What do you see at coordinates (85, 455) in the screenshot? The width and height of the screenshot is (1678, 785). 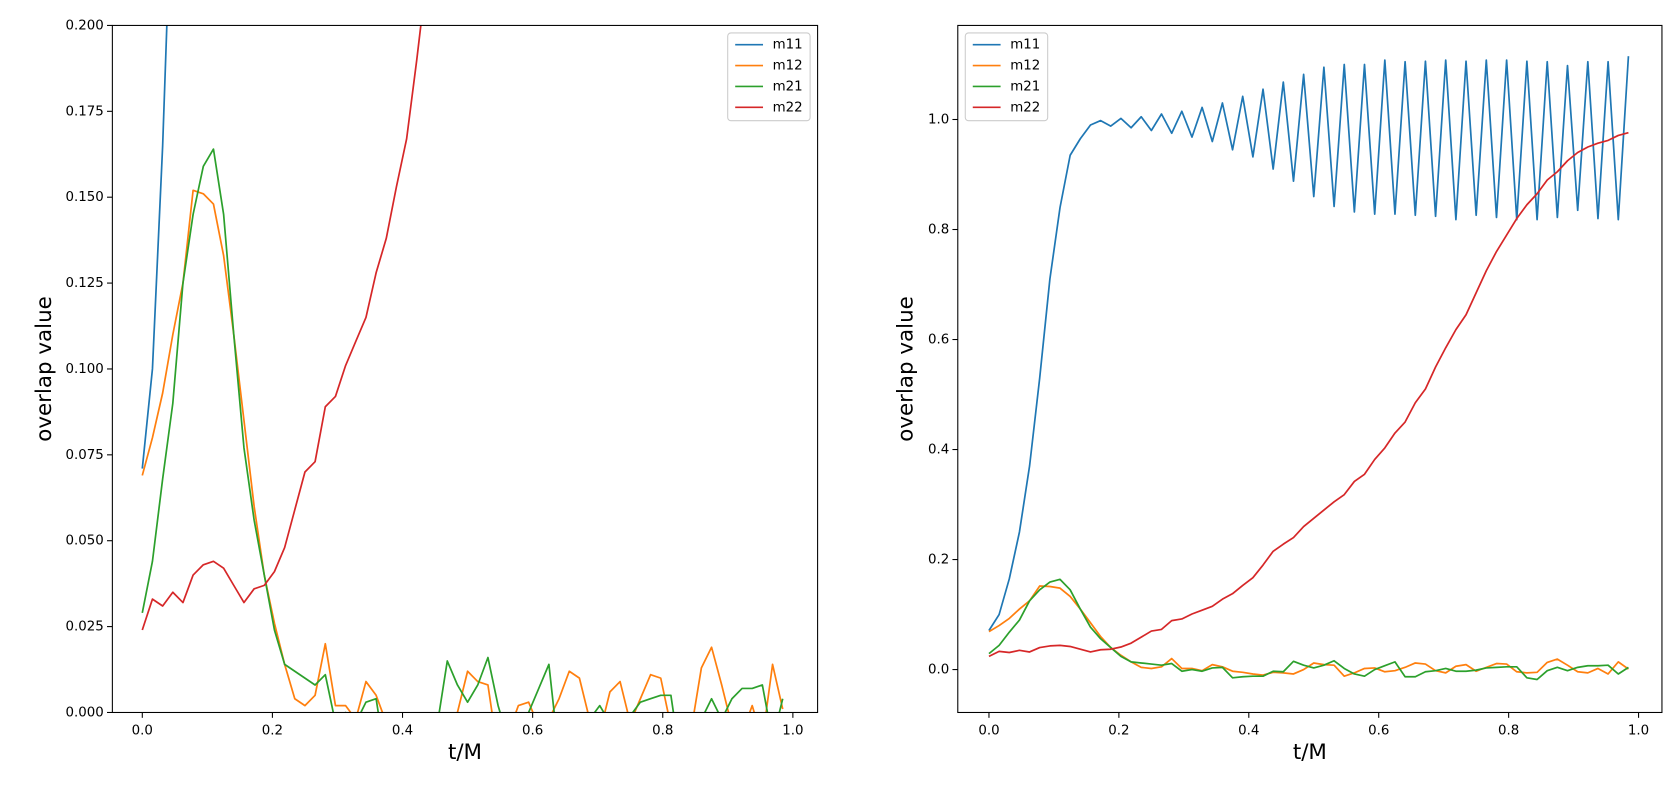 I see `y-tick-label: 0.075` at bounding box center [85, 455].